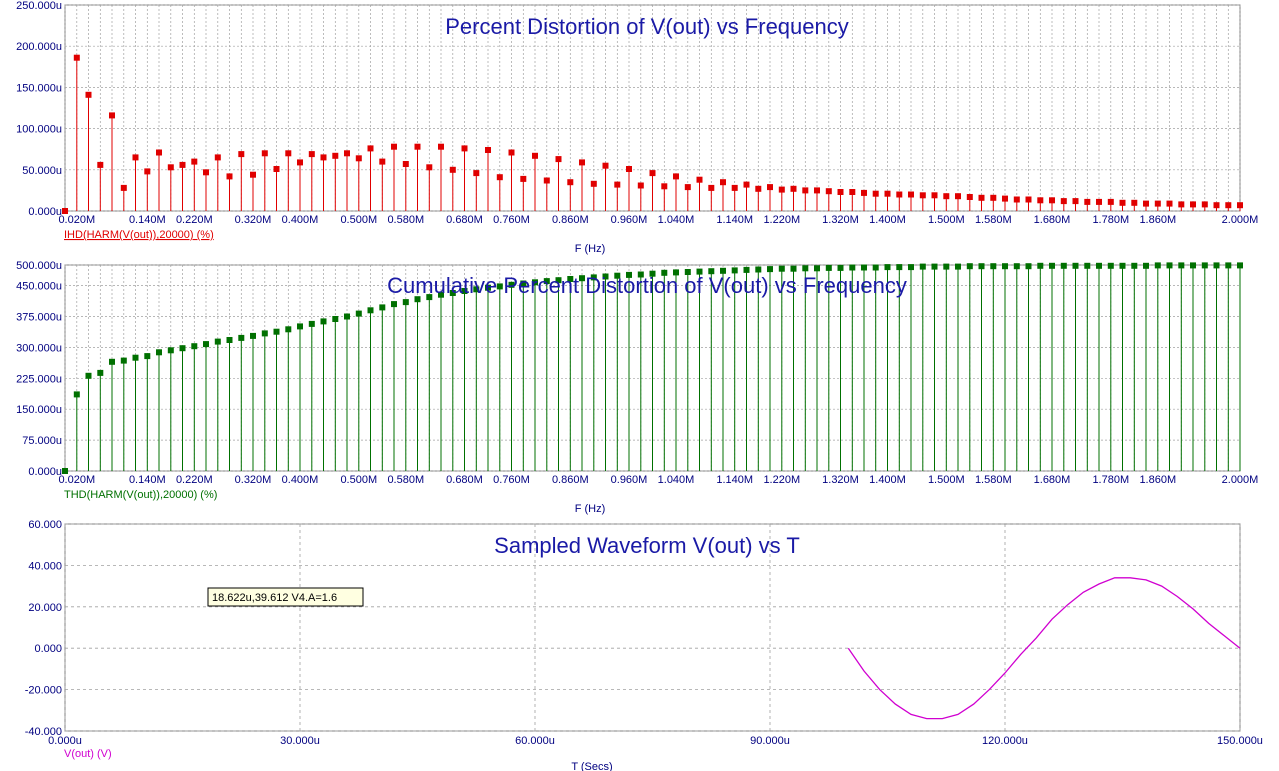  I want to click on x-tick-label: 0.500M, so click(358, 480).